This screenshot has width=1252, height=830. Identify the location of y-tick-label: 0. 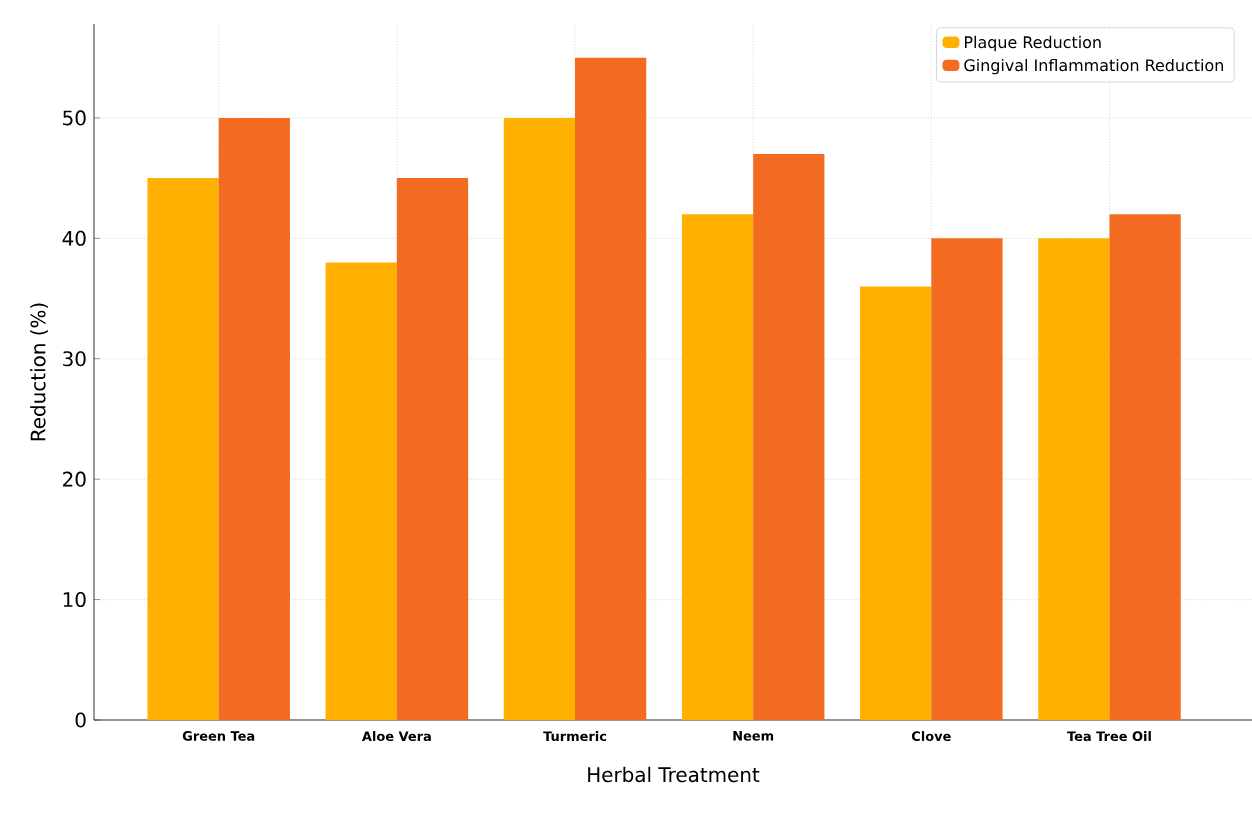
(80, 720).